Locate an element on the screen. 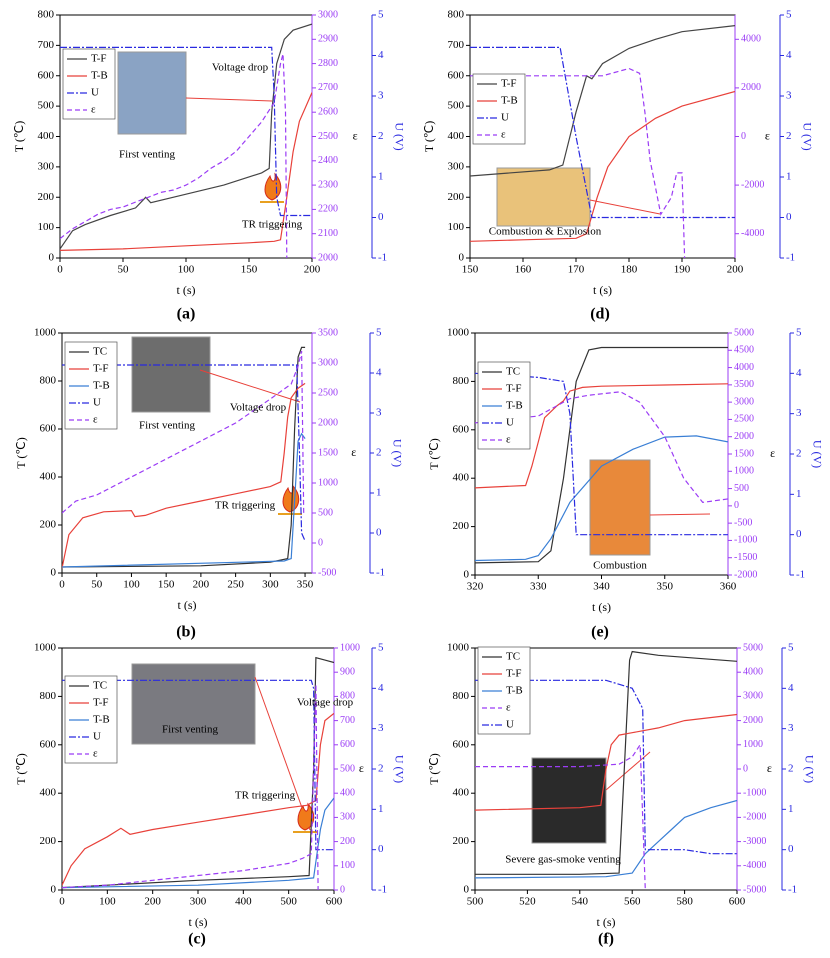 This screenshot has height=958, width=830. photo is located at coordinates (543, 197).